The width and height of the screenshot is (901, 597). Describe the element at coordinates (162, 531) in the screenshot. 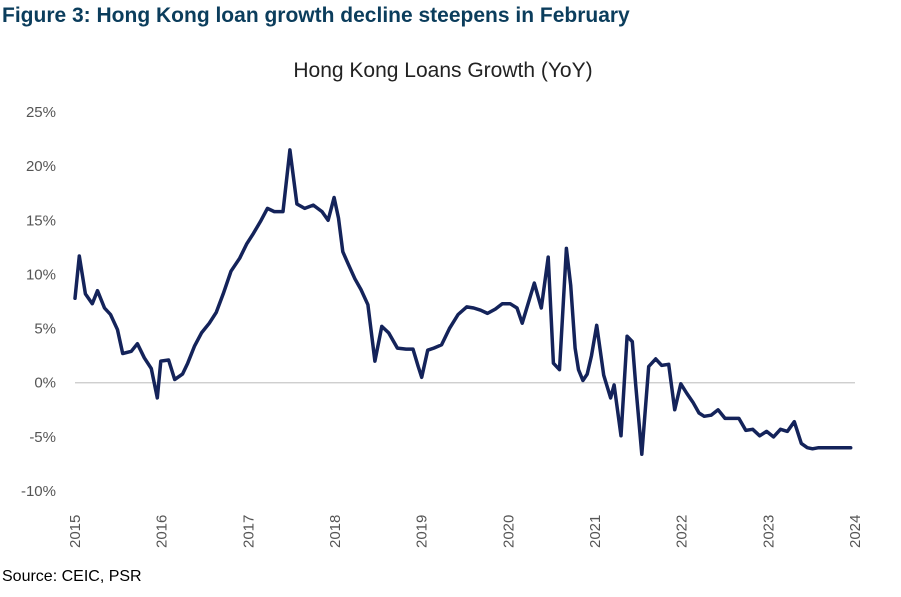

I see `x-tick-label: 2016` at that location.